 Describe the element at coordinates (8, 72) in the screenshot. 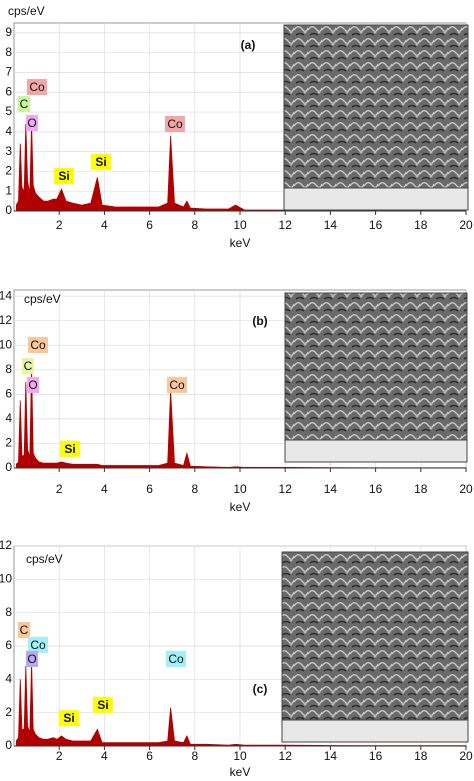

I see `y-tick-label: 7` at that location.